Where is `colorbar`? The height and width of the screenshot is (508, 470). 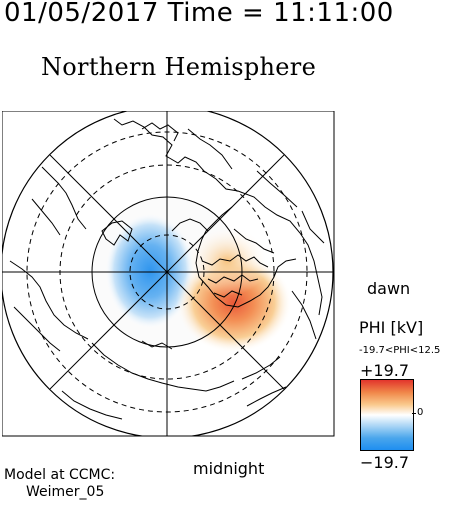 colorbar is located at coordinates (387, 415).